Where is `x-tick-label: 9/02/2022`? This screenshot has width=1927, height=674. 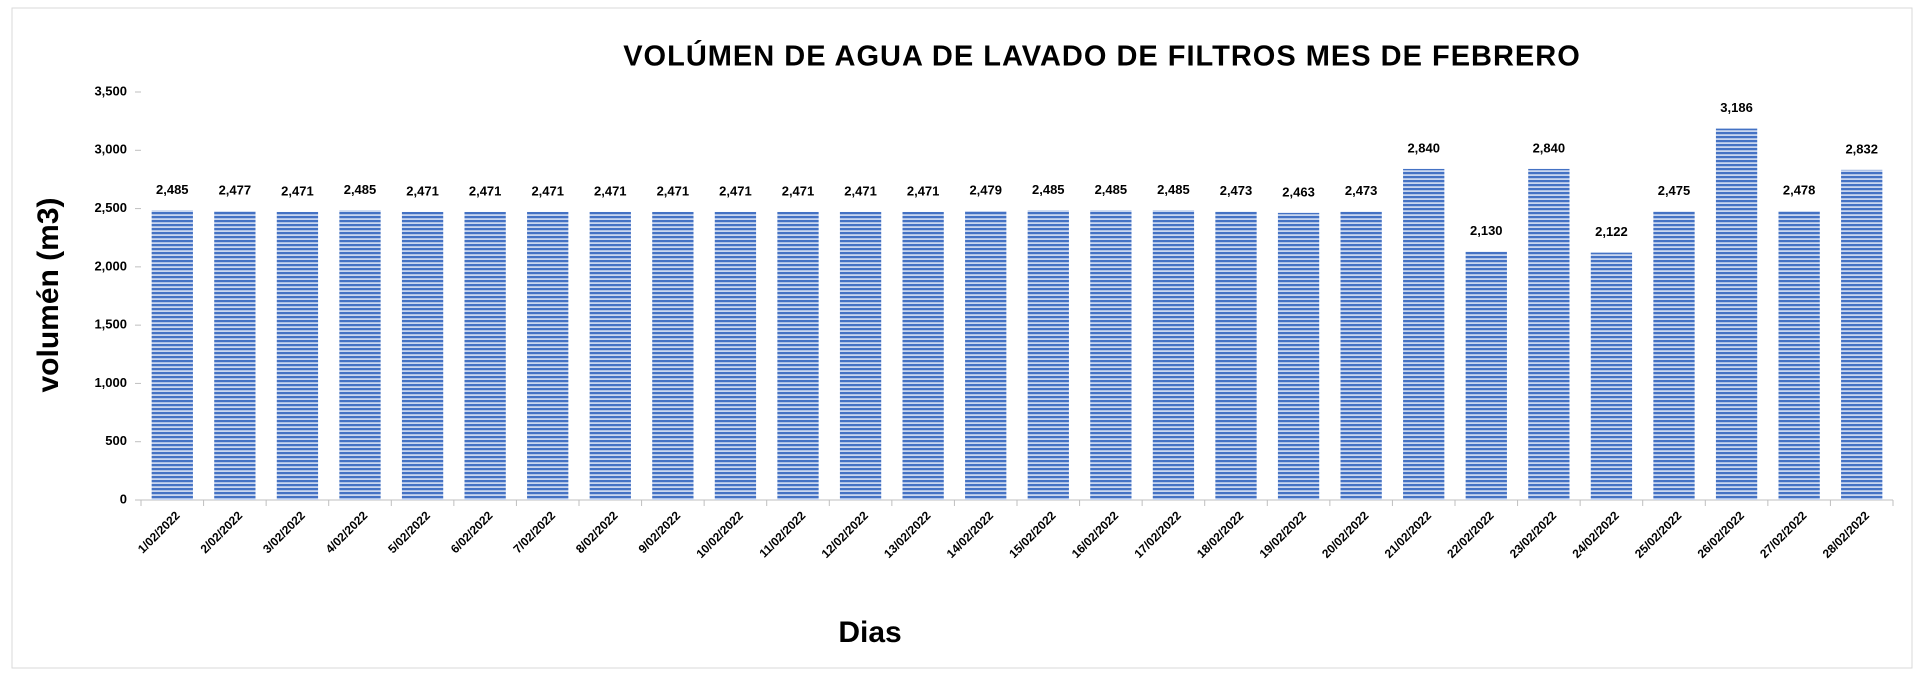
x-tick-label: 9/02/2022 is located at coordinates (660, 532).